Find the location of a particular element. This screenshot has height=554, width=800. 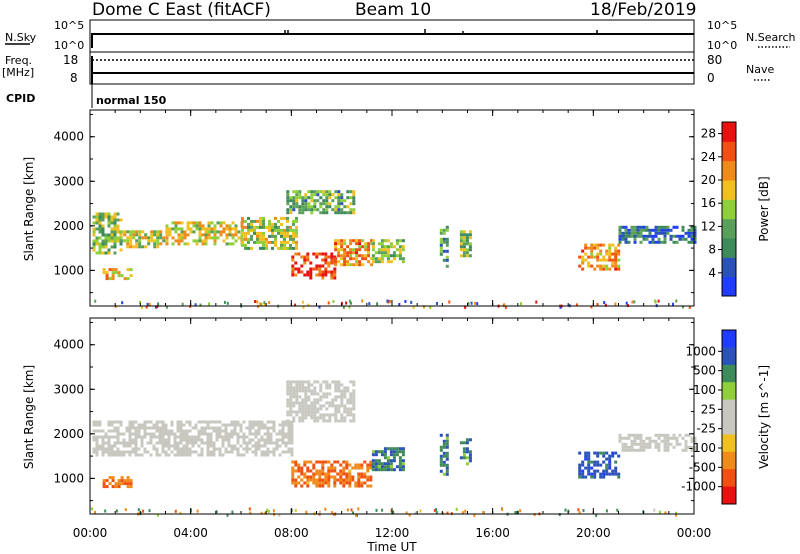

y-tick-label: 4000 is located at coordinates (68, 137).